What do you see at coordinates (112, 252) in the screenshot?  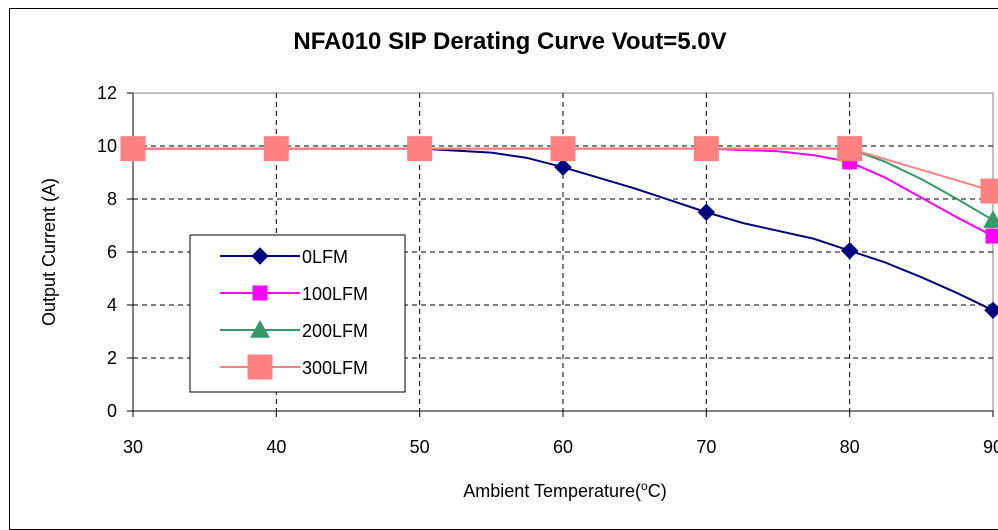 I see `y-tick-label: 6` at bounding box center [112, 252].